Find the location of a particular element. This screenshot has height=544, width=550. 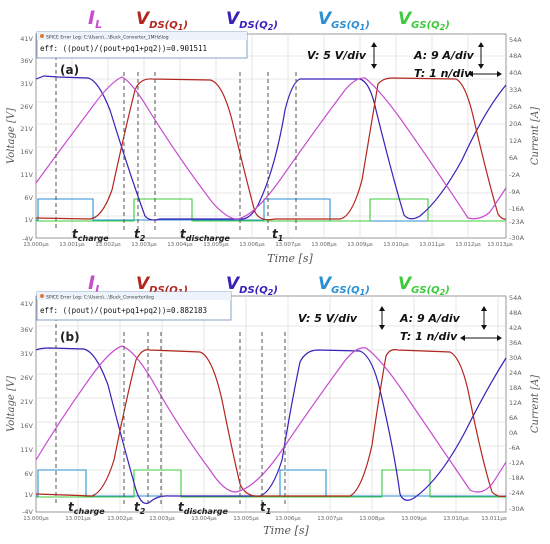

scale-arrows-a is located at coordinates (436, 59).